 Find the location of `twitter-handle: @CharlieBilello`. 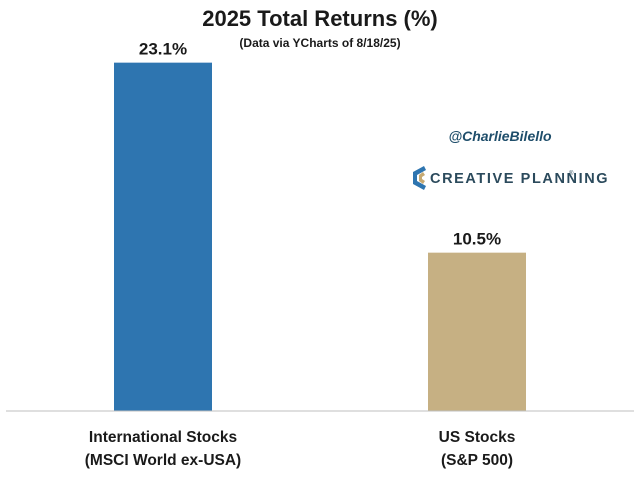

twitter-handle: @CharlieBilello is located at coordinates (500, 136).